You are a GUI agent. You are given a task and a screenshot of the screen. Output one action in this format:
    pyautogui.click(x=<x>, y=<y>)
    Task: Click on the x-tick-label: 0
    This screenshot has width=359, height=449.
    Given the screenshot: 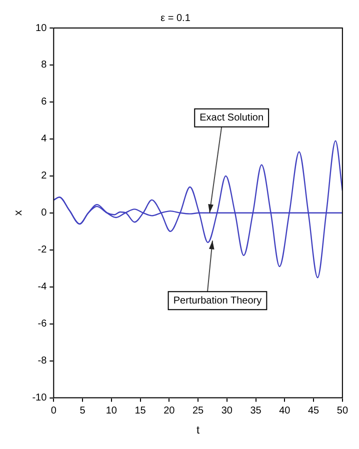 What is the action you would take?
    pyautogui.click(x=53, y=411)
    